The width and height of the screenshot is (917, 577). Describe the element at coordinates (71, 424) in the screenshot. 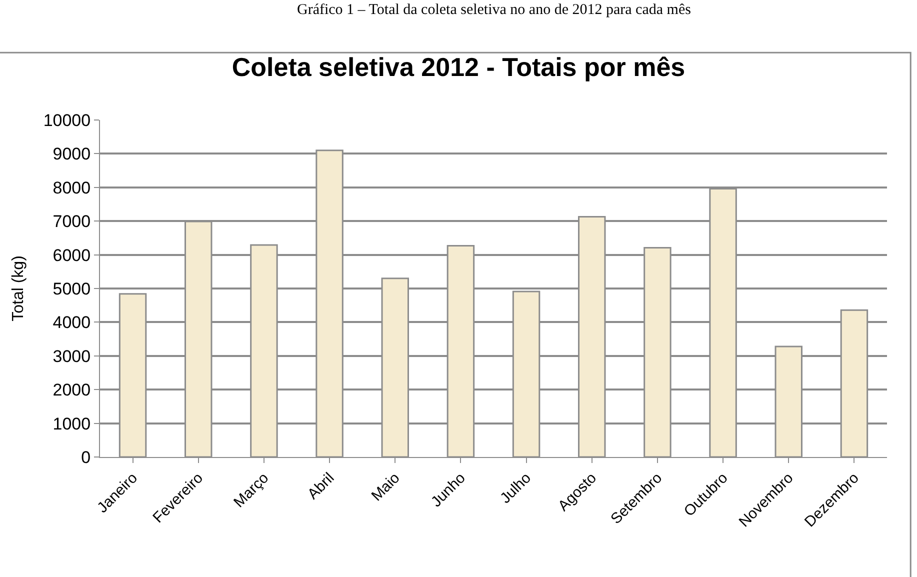

I see `y-tick-label: 1000` at that location.